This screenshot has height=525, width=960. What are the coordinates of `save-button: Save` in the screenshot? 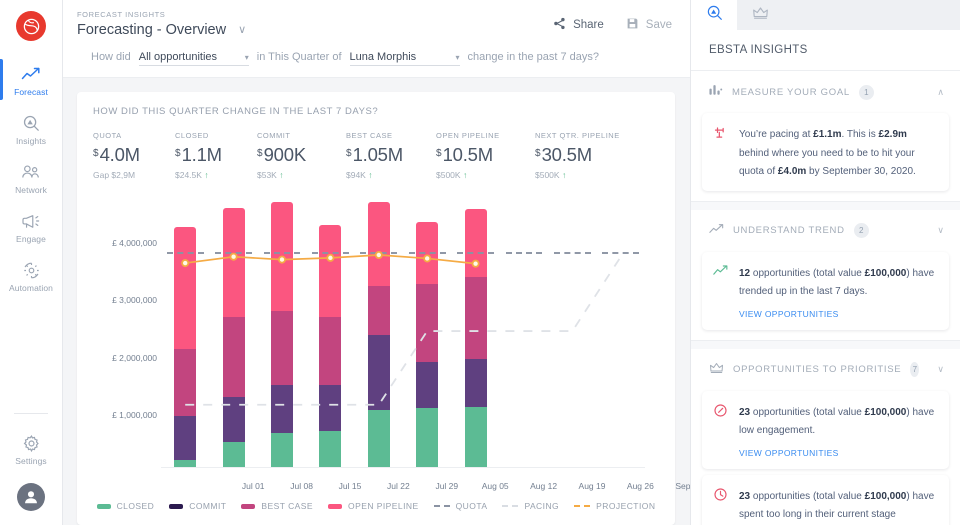 It's located at (649, 25).